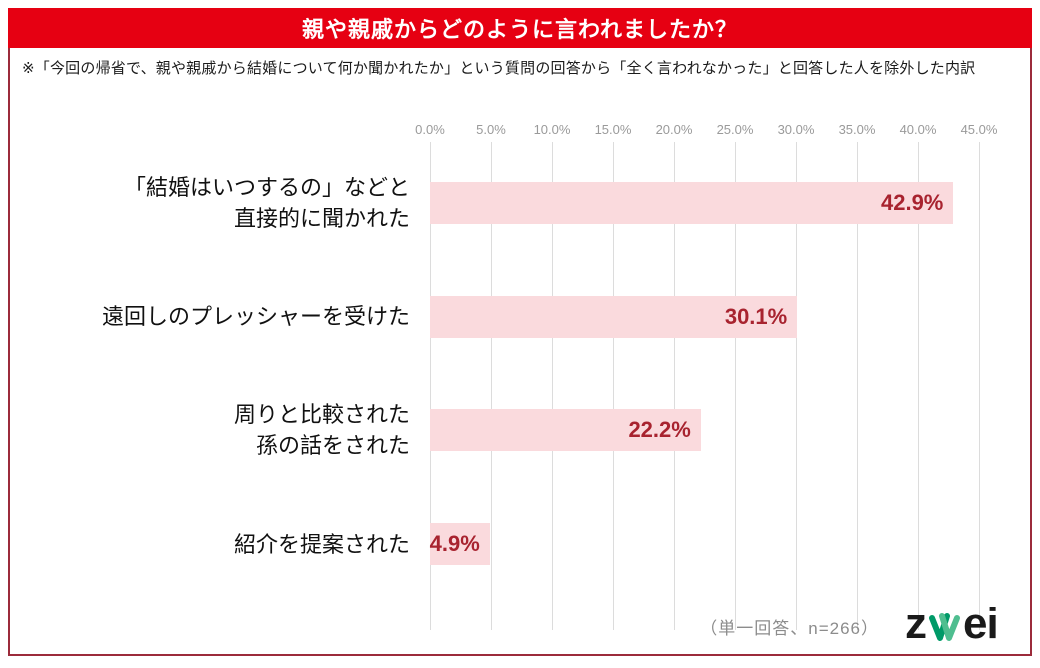 This screenshot has height=668, width=1040. Describe the element at coordinates (918, 129) in the screenshot. I see `x-tick-label: 40.0%` at that location.